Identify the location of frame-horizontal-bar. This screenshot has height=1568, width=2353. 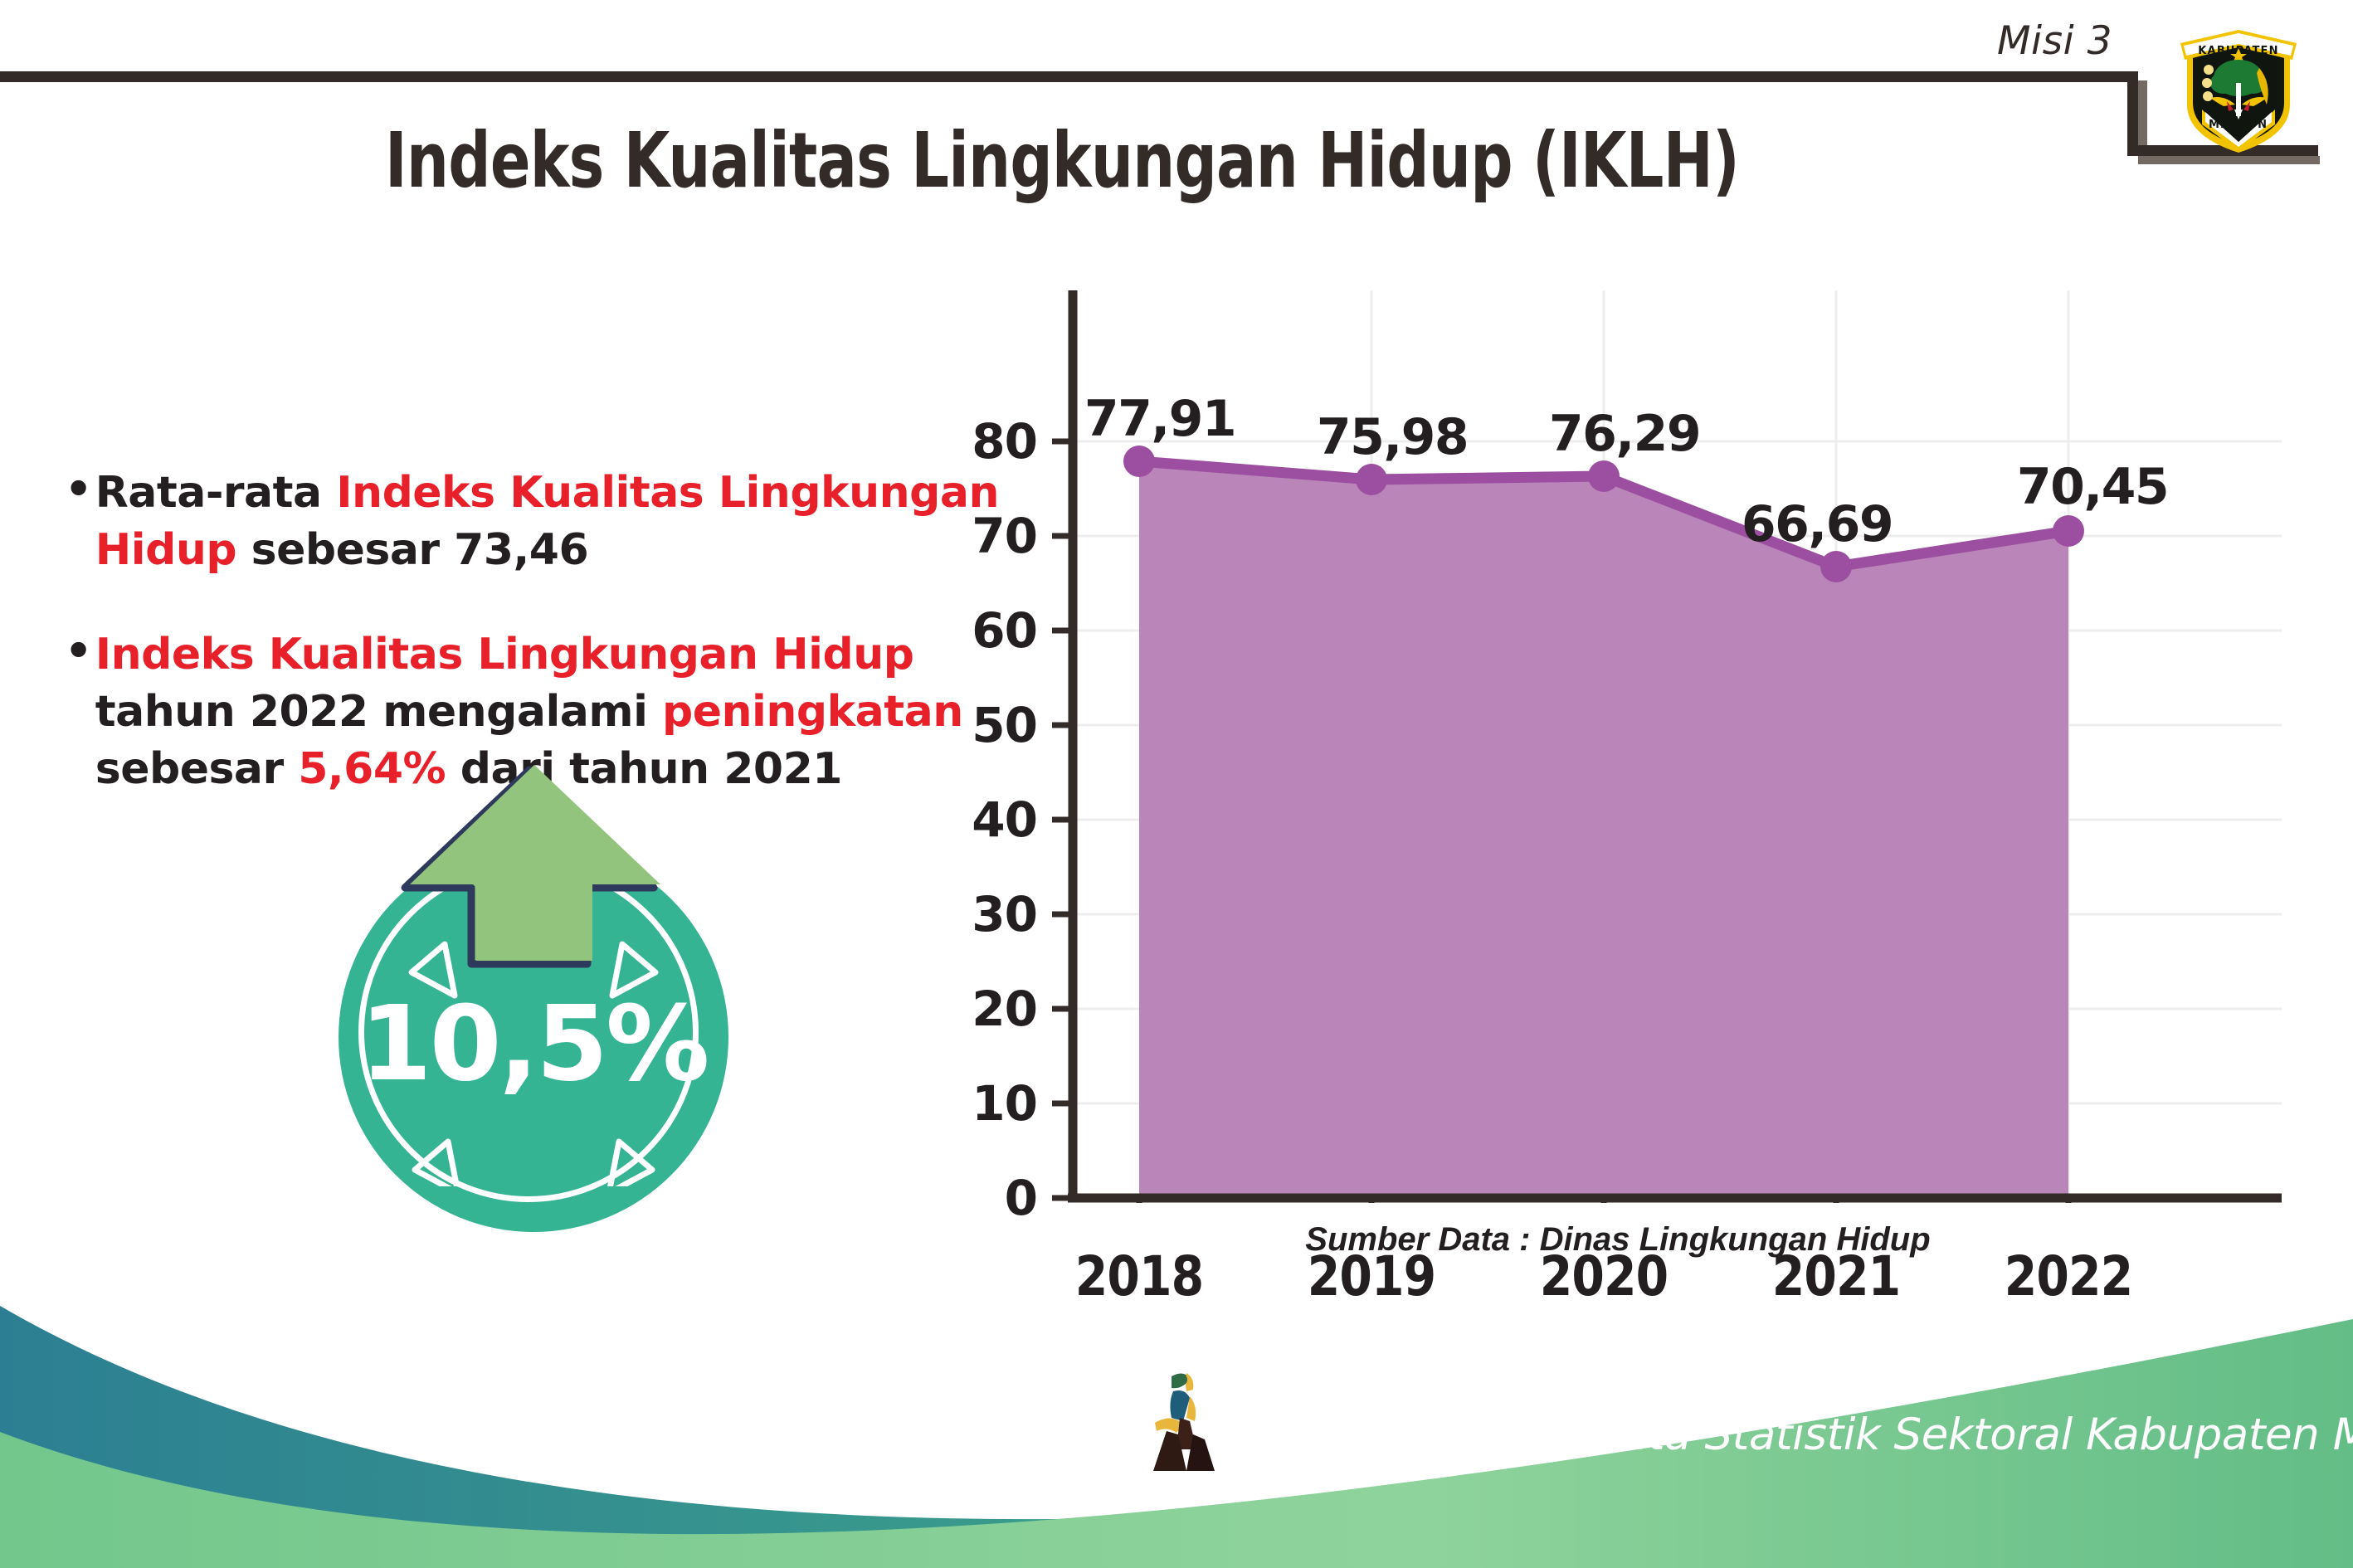
(2222, 150).